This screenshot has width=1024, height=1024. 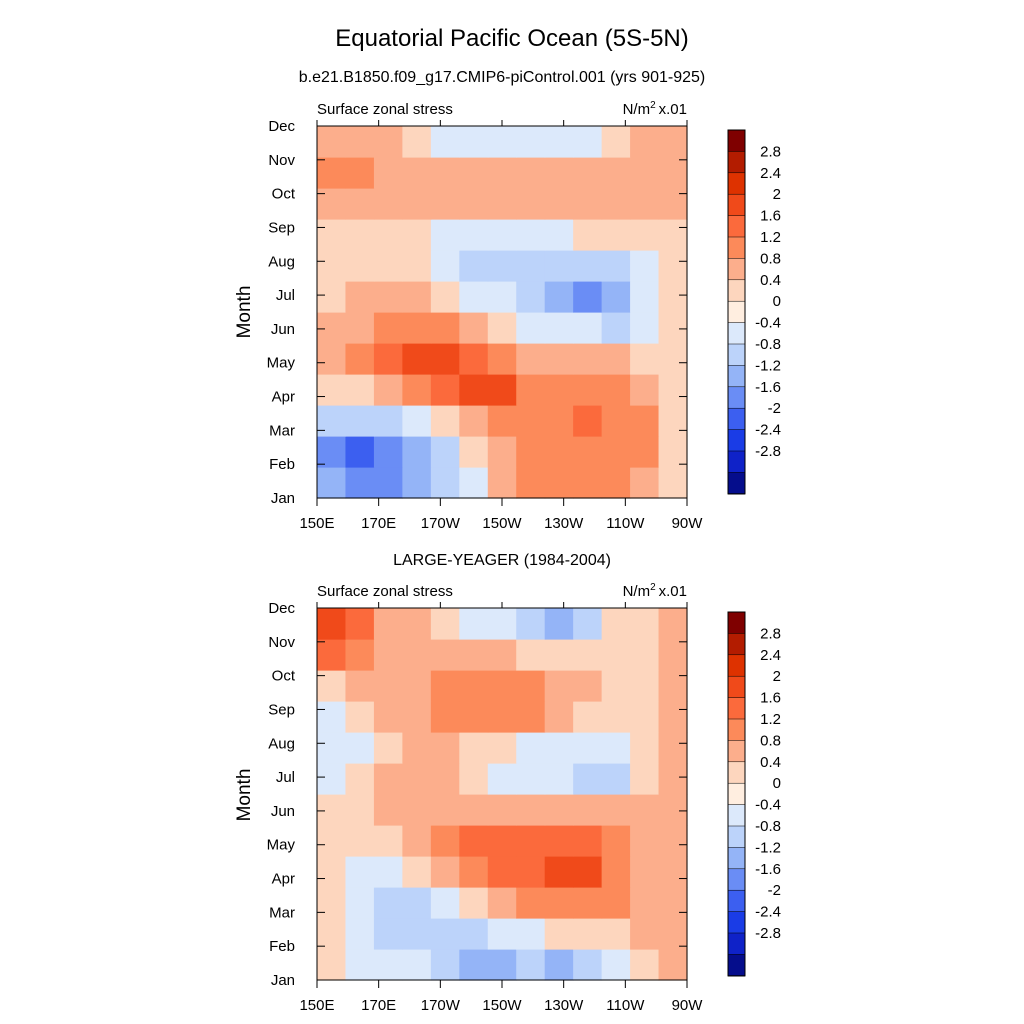 I want to click on y-tick-label: Nov, so click(x=281, y=642).